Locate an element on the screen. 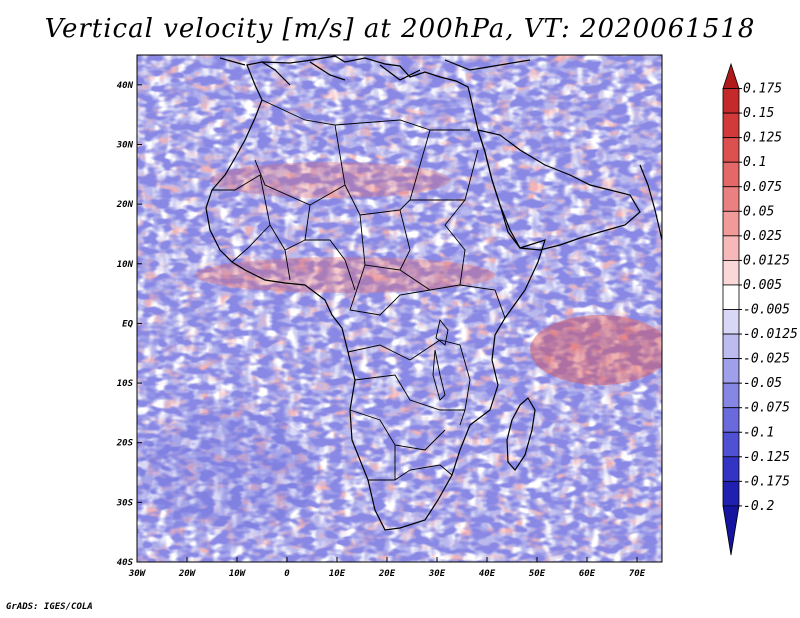  country-borders-south is located at coordinates (409, 410).